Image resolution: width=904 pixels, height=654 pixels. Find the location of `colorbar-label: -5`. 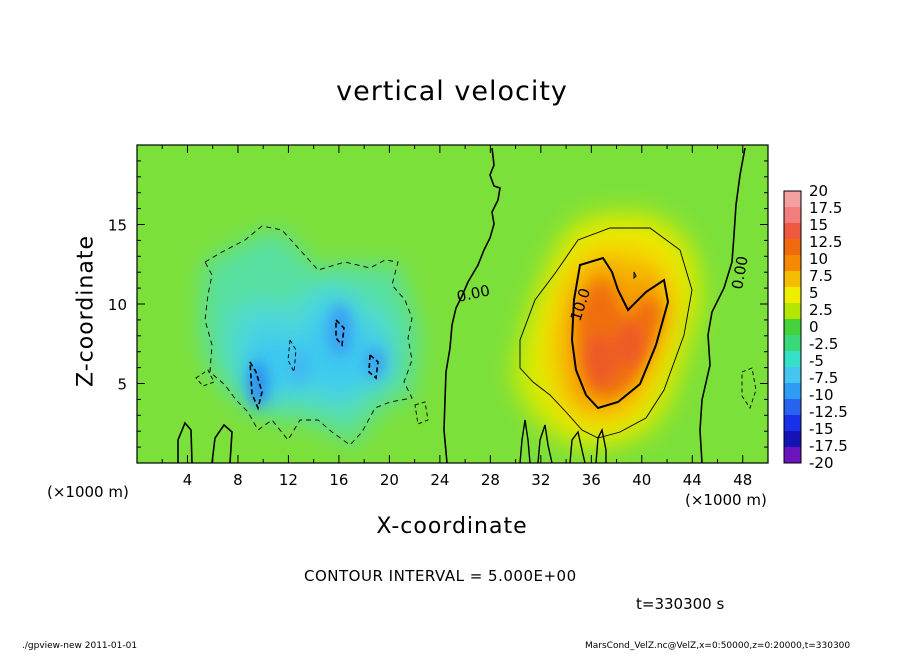

colorbar-label: -5 is located at coordinates (816, 361).